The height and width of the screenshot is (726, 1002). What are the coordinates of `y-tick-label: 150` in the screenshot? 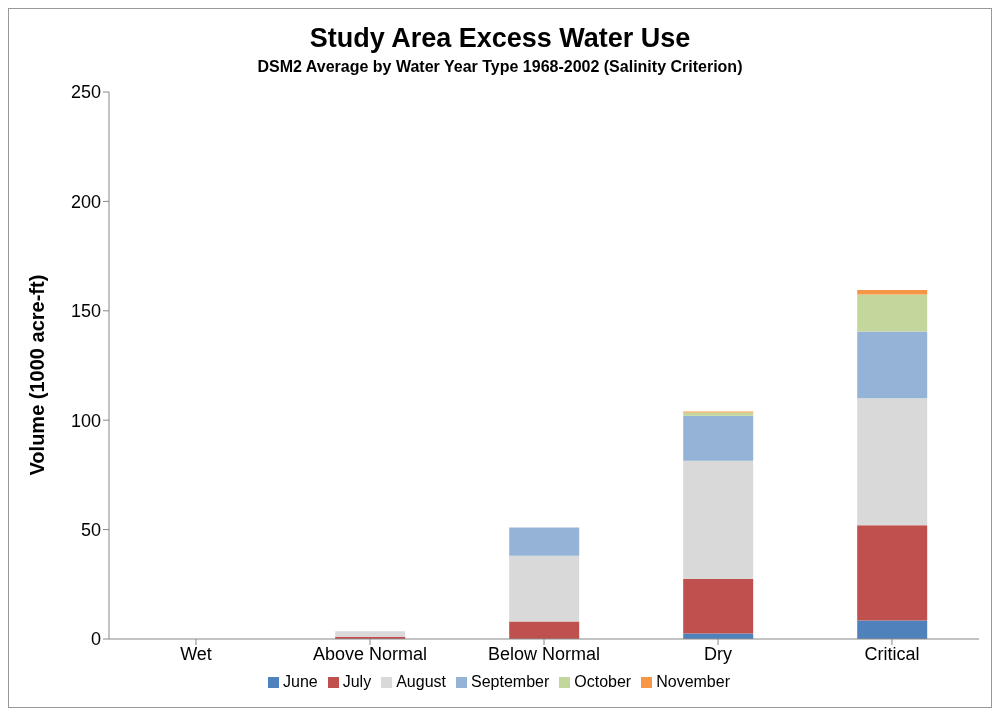 It's located at (85, 311).